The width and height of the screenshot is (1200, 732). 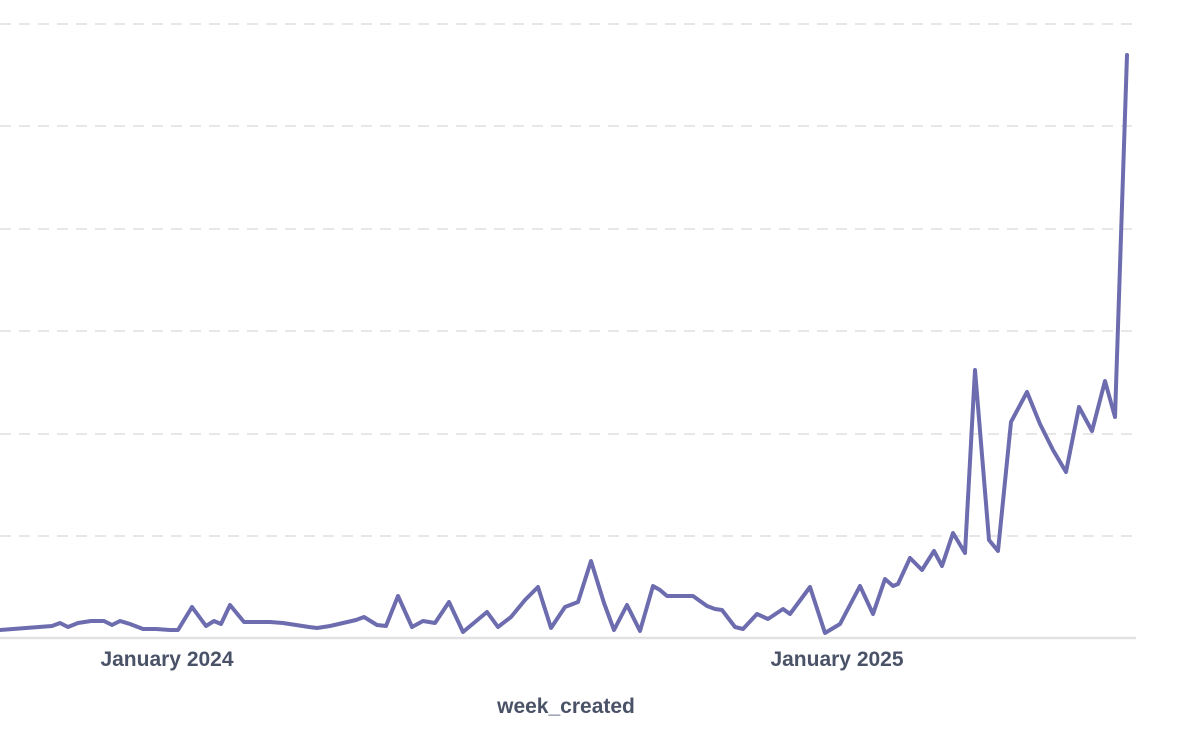 What do you see at coordinates (167, 659) in the screenshot?
I see `x-tick-january-2024: January 2024` at bounding box center [167, 659].